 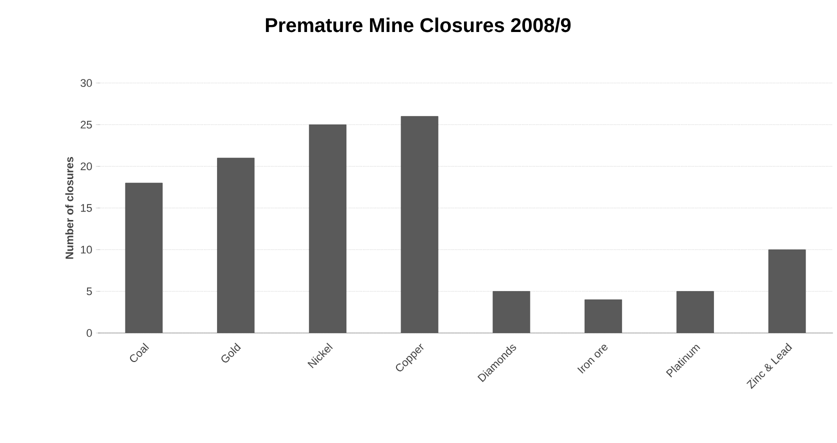 I want to click on y-tick-label: 15, so click(x=86, y=208).